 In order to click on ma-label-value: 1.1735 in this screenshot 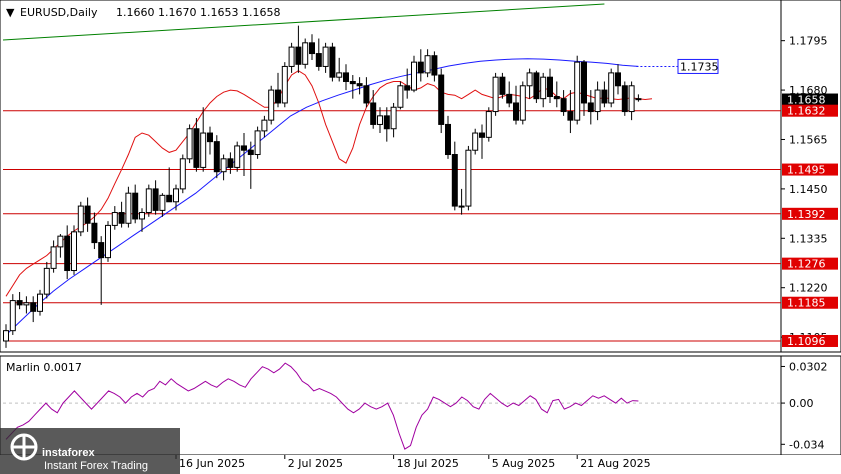, I will do `click(699, 66)`.